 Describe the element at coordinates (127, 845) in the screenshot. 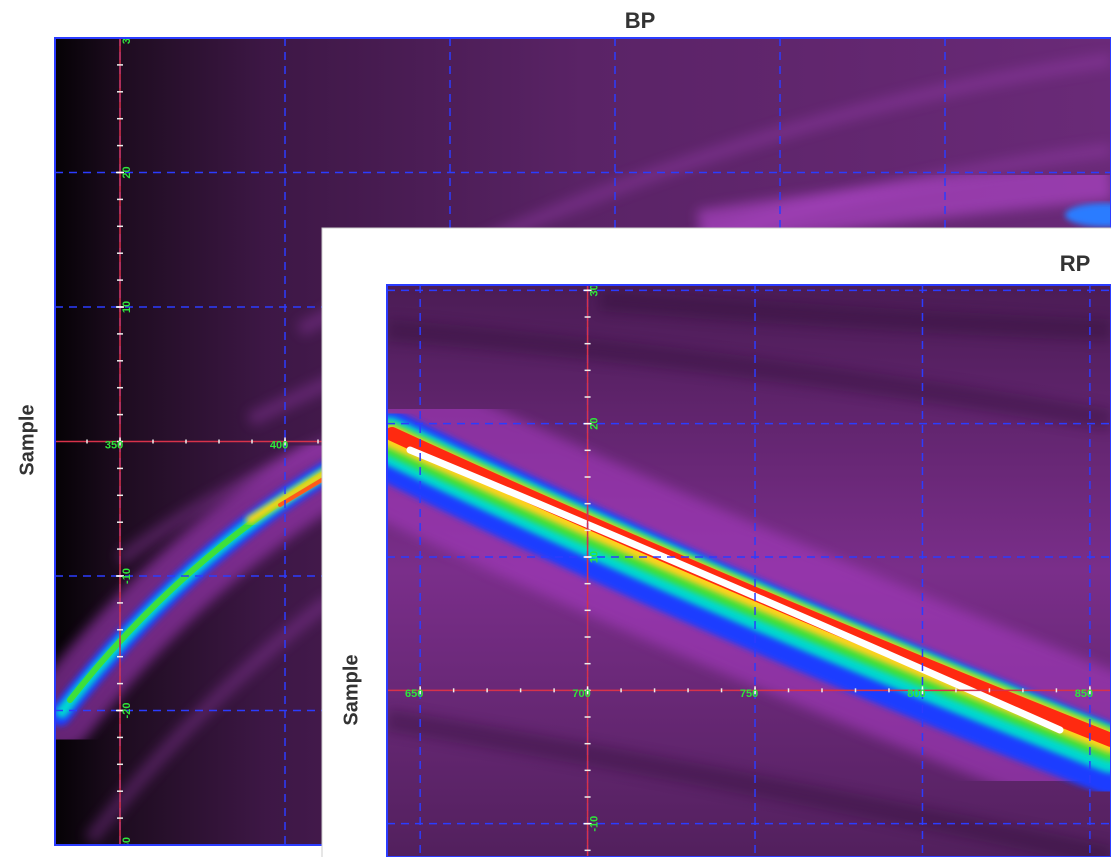

I see `y-tick-label: -30` at that location.